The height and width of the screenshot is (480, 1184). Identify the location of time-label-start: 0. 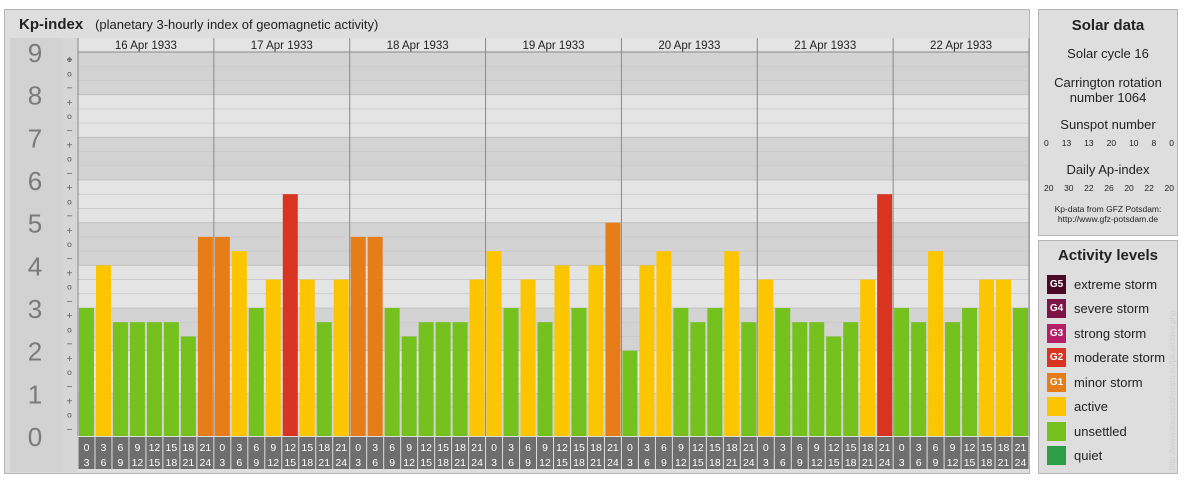
(494, 448).